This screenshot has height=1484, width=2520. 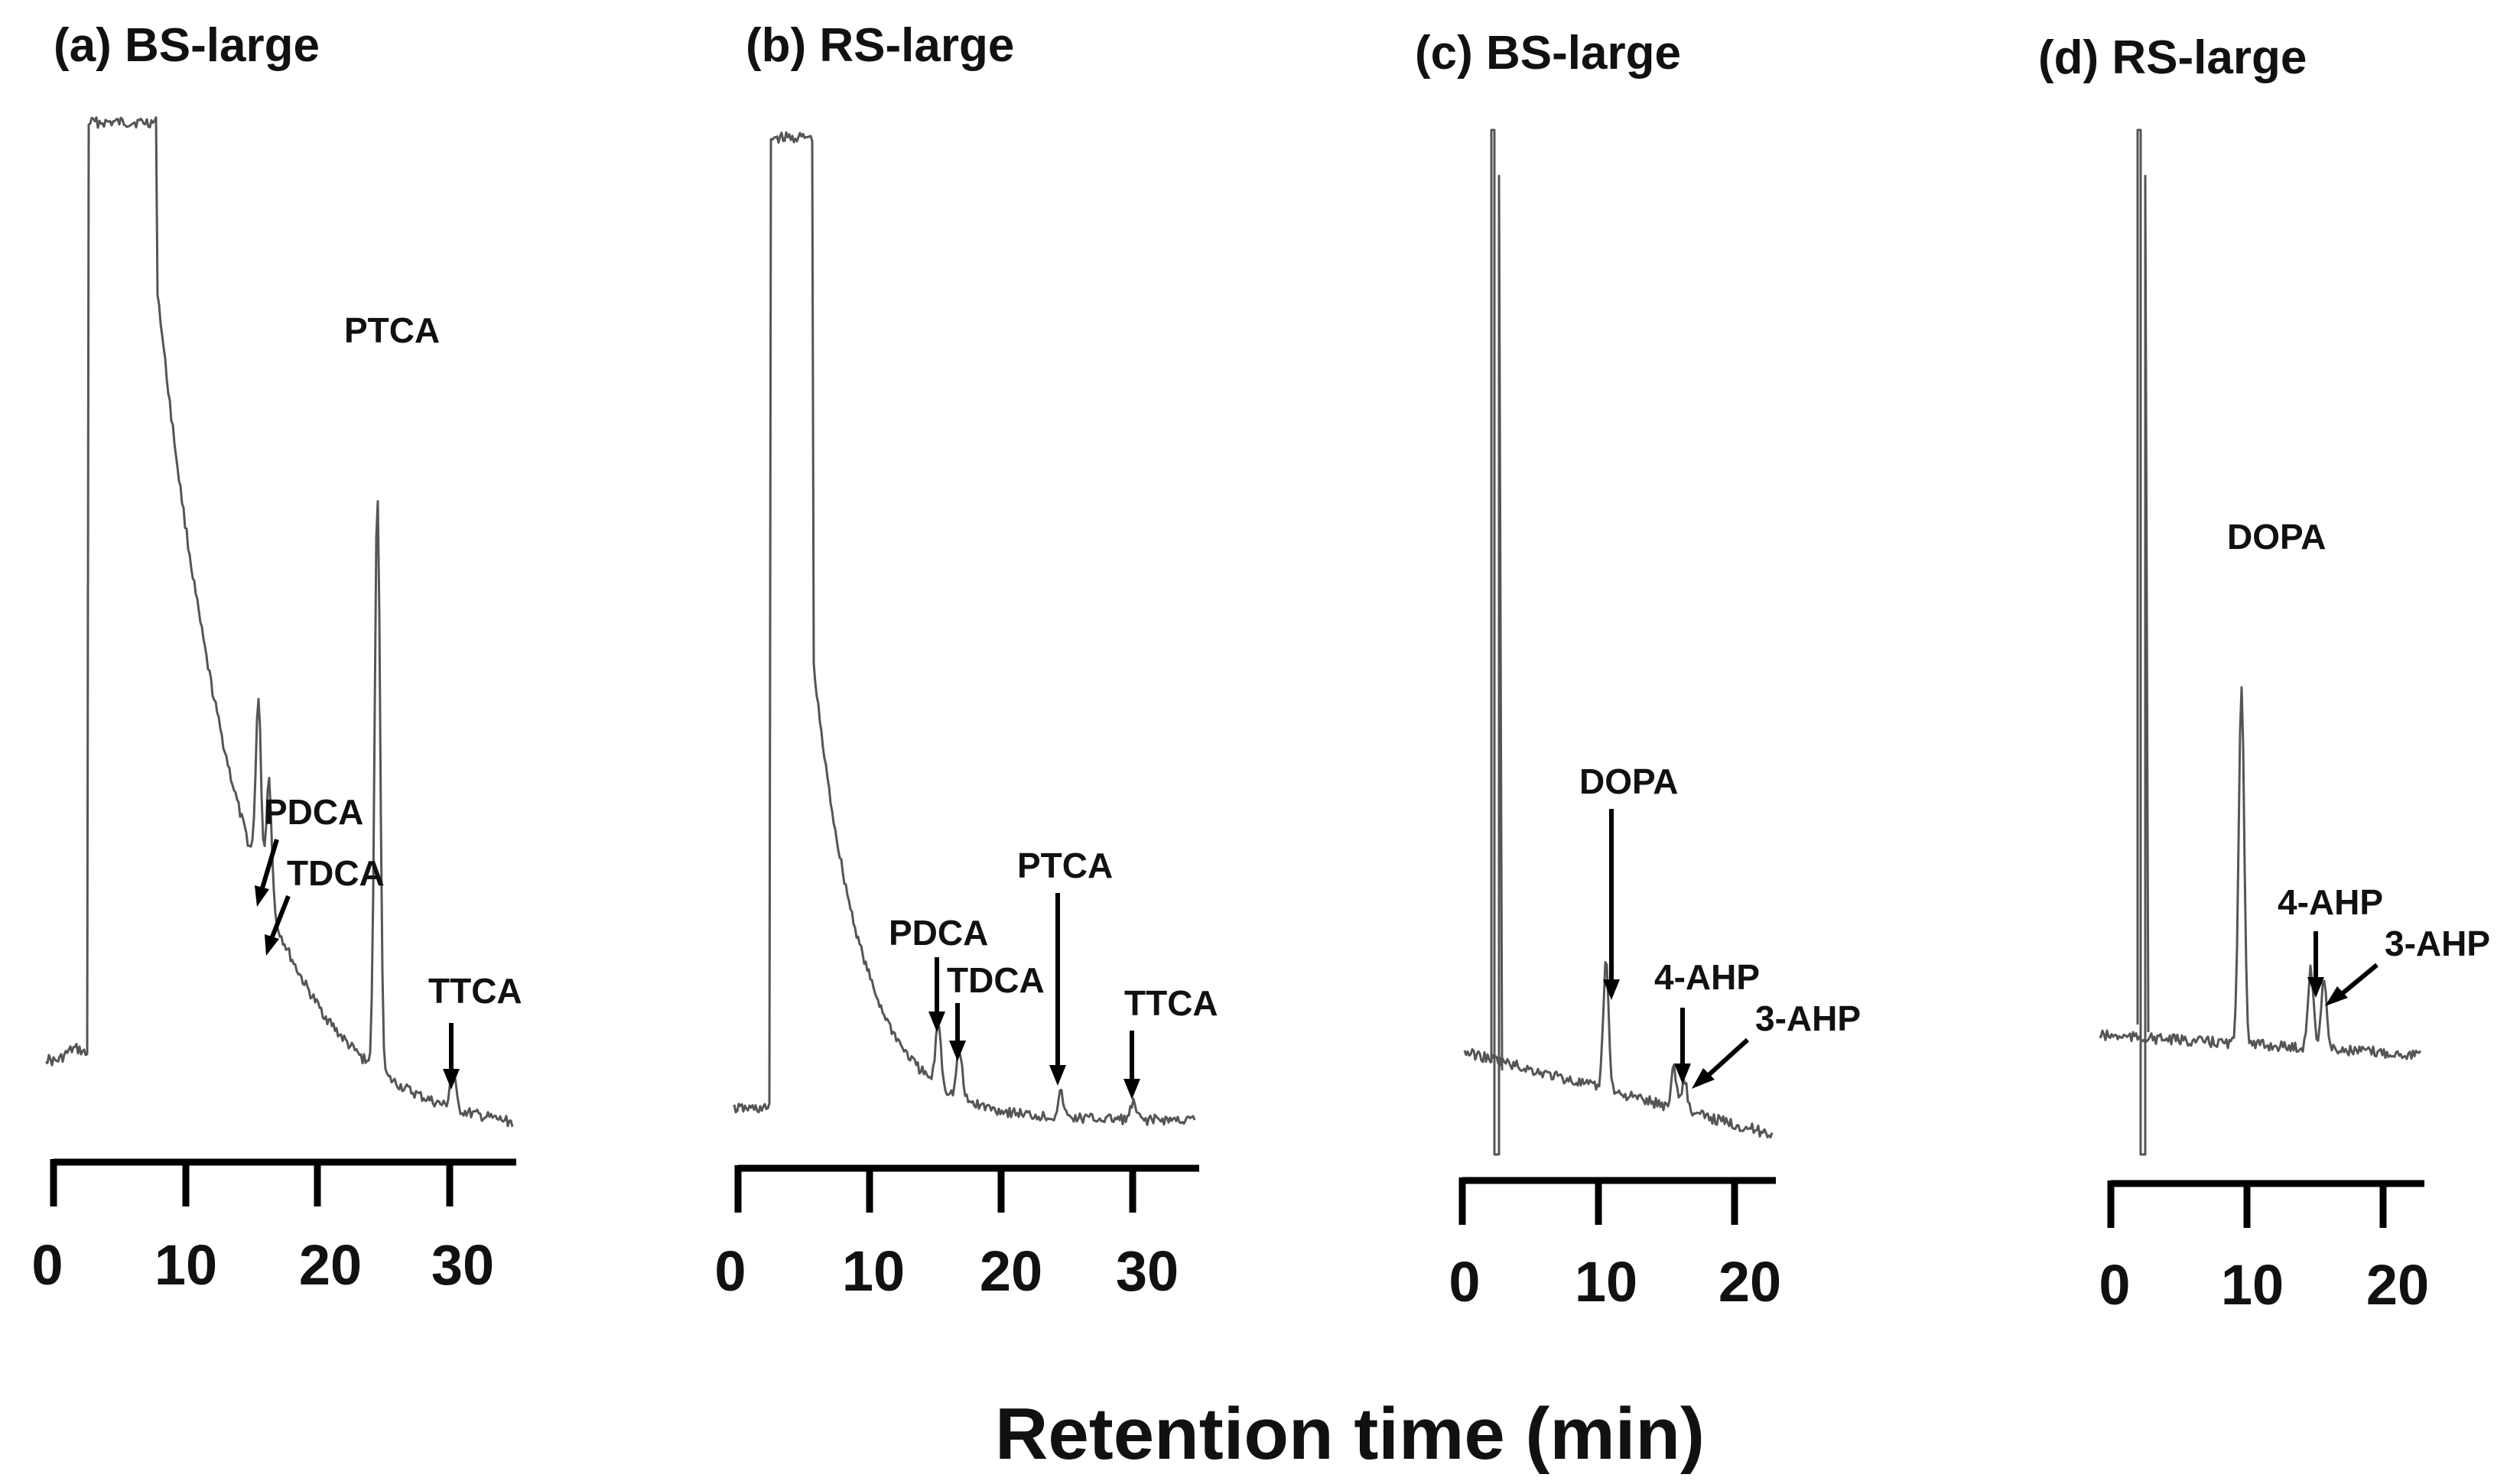 What do you see at coordinates (1618, 642) in the screenshot?
I see `panel-c-trace` at bounding box center [1618, 642].